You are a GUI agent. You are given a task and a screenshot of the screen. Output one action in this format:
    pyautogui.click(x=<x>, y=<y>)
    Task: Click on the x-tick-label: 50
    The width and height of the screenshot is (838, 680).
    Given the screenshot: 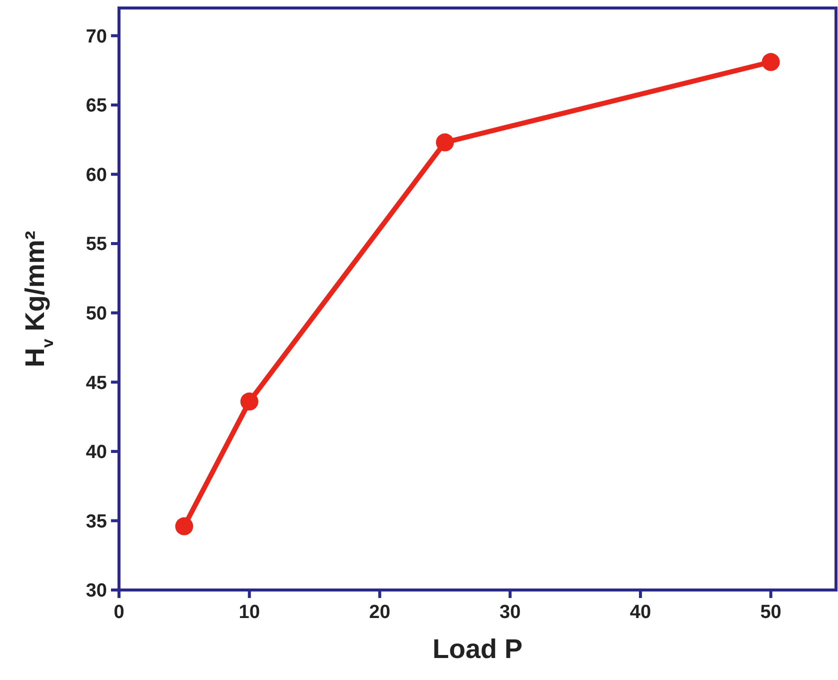 What is the action you would take?
    pyautogui.click(x=771, y=612)
    